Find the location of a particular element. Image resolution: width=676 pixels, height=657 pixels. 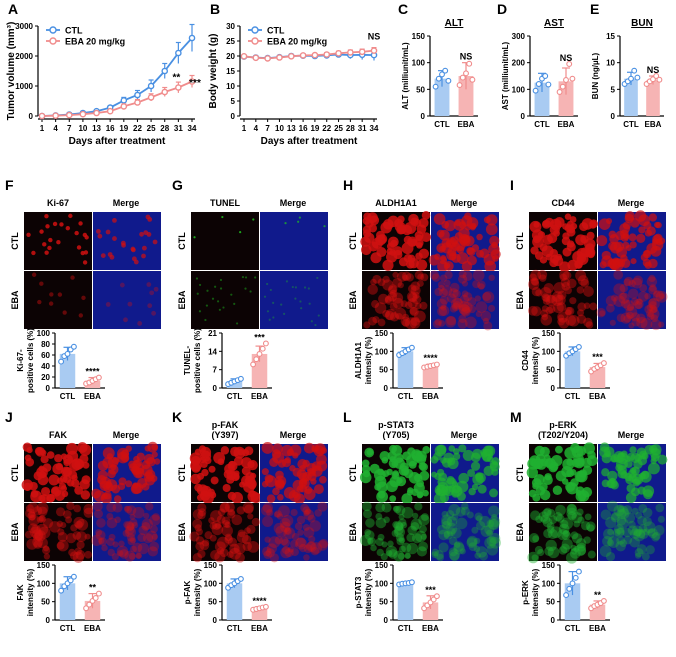

y-axis-title: ALDH1A1 is located at coordinates (358, 360).